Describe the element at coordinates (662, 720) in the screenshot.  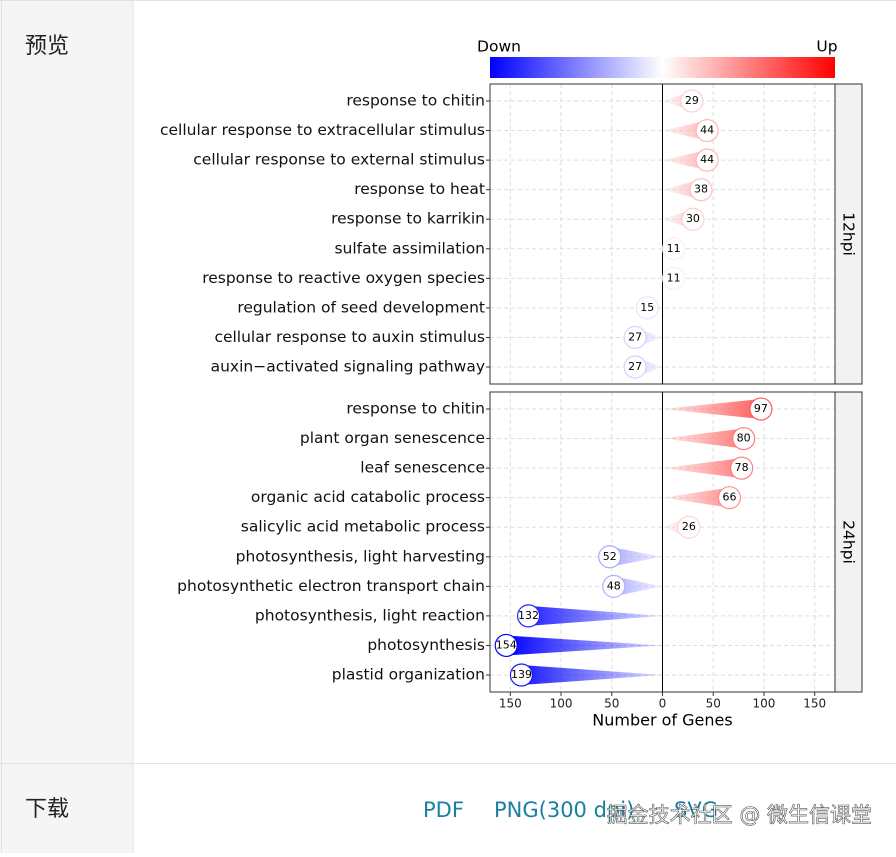
I see `x-axis-title: Number of Genes` at that location.